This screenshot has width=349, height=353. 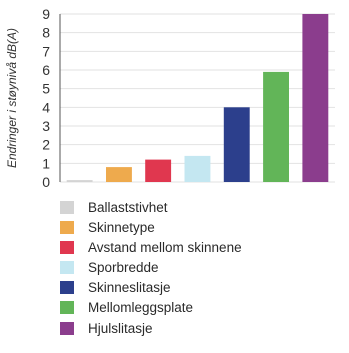 I want to click on legend-item: Skinneslitasje, so click(x=151, y=288).